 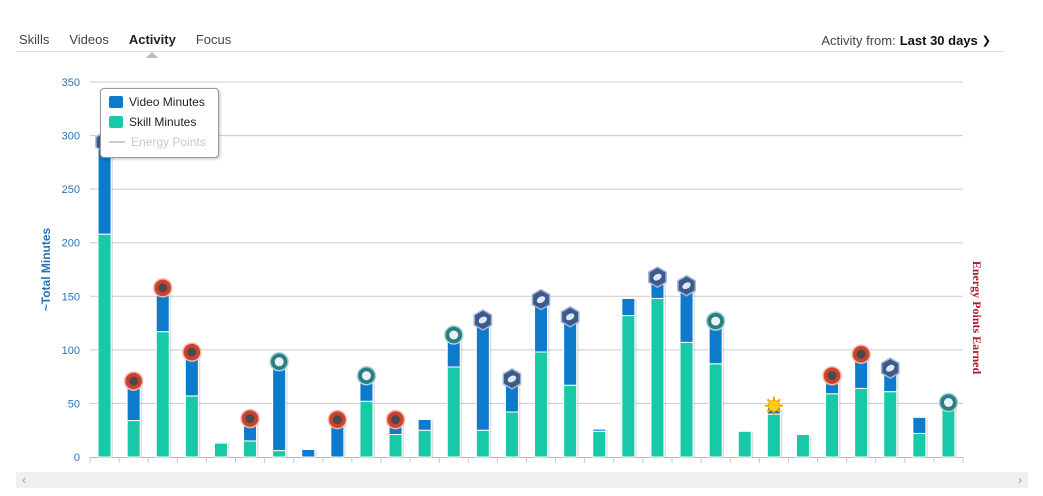 I want to click on activity-range: Activity from: Last 30 days ❯, so click(x=906, y=40).